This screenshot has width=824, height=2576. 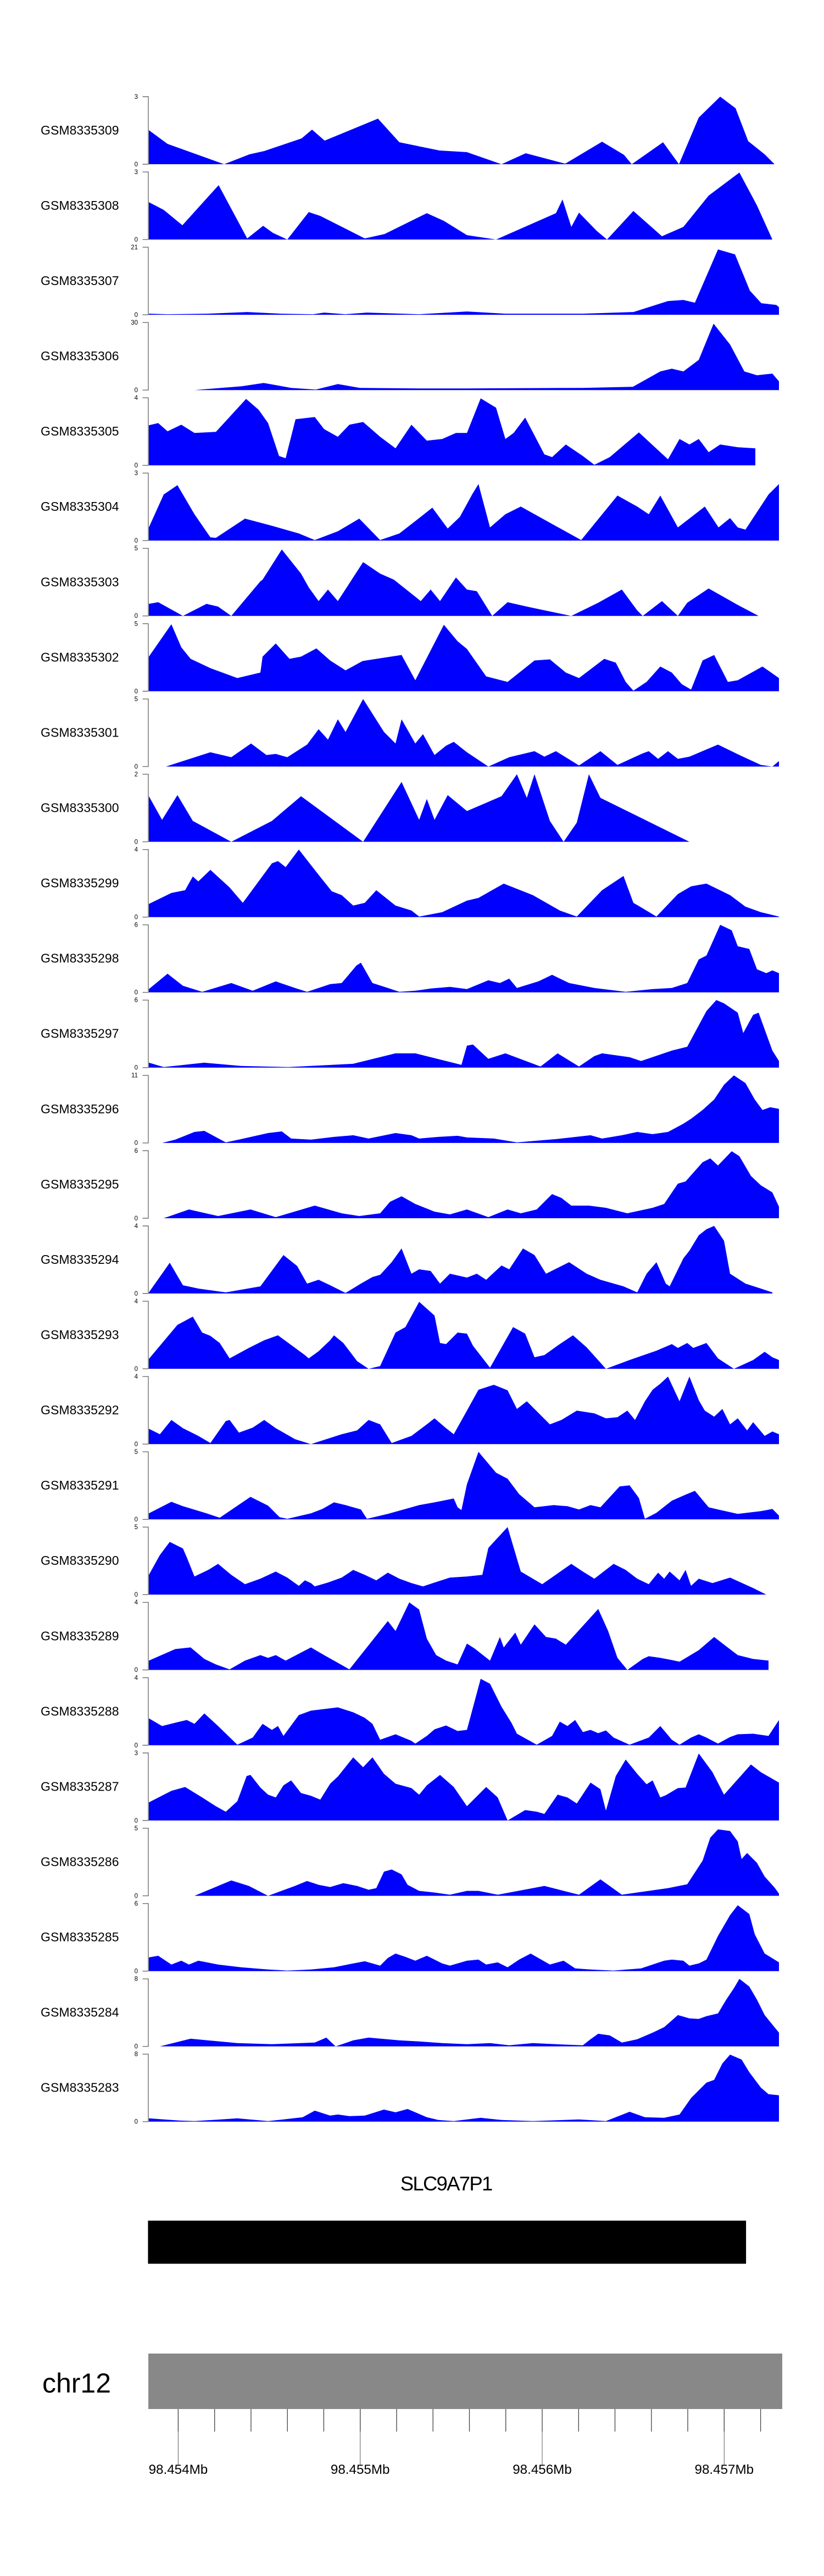 I want to click on svg-text: GSM8335301, so click(x=80, y=733).